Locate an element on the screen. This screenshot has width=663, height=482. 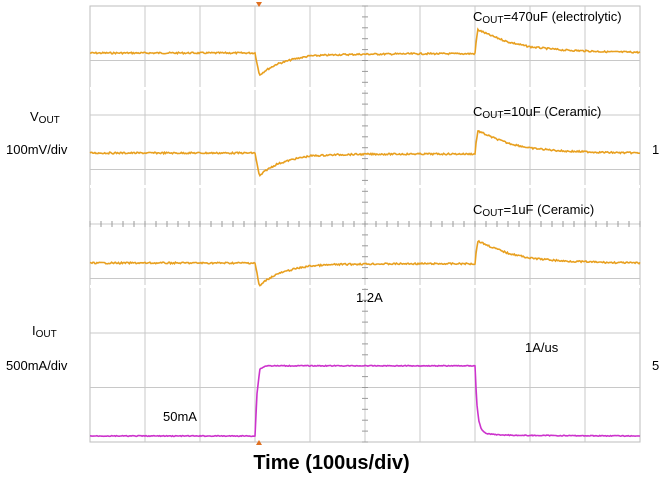
trigger-marker-top is located at coordinates (259, 4).